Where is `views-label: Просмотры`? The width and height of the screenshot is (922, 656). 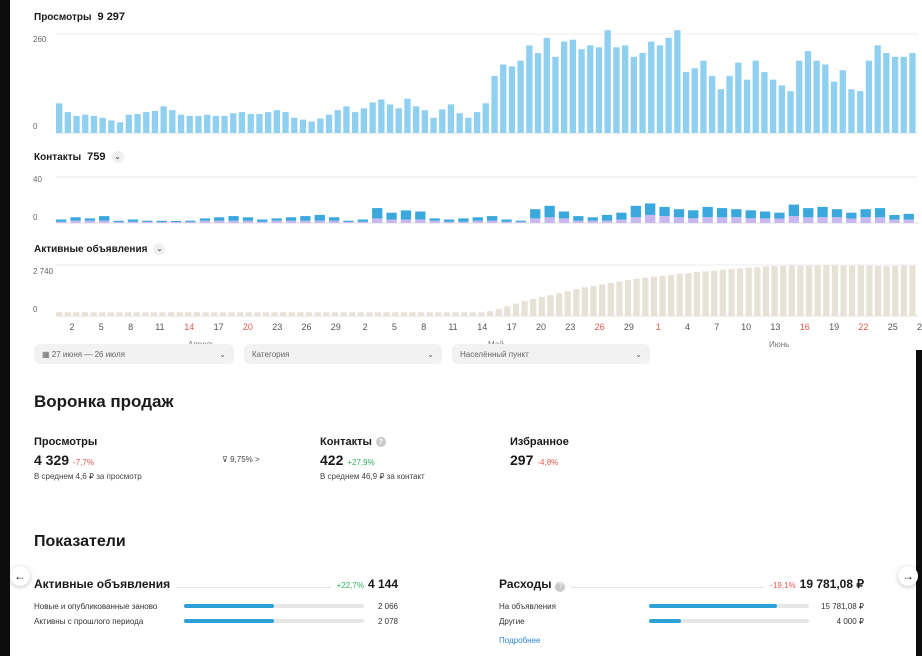
views-label: Просмотры is located at coordinates (66, 442).